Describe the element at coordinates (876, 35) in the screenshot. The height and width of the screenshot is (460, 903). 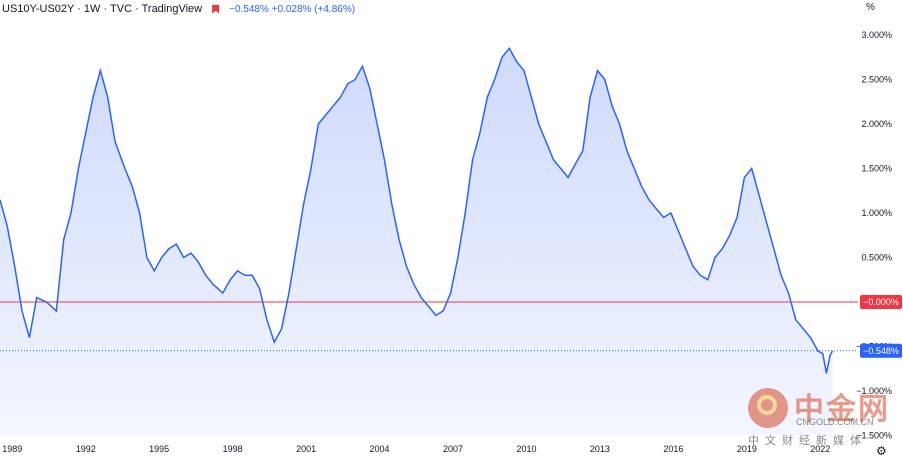
I see `y-tick-label: 3.000%` at that location.